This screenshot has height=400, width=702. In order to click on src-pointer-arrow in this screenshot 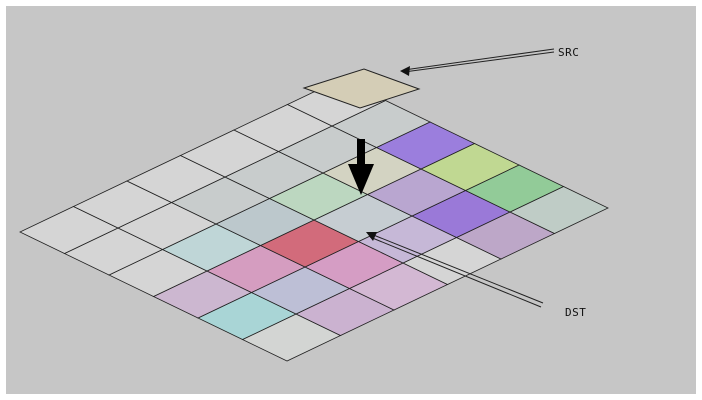, I will do `click(479, 60)`.